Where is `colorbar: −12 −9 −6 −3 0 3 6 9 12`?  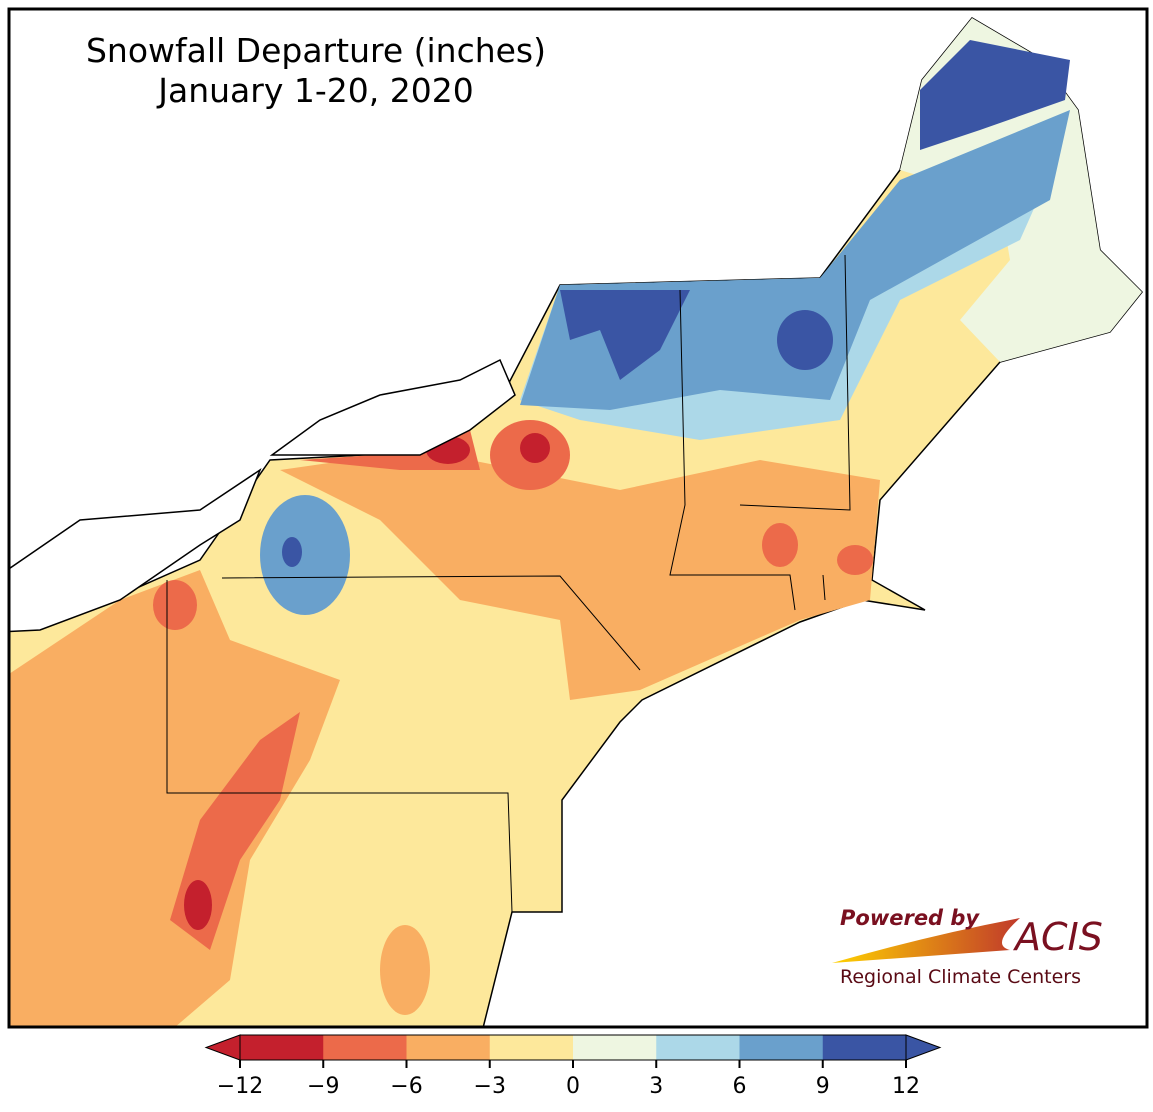
colorbar: −12 −9 −6 −3 0 3 6 9 12 is located at coordinates (573, 1066).